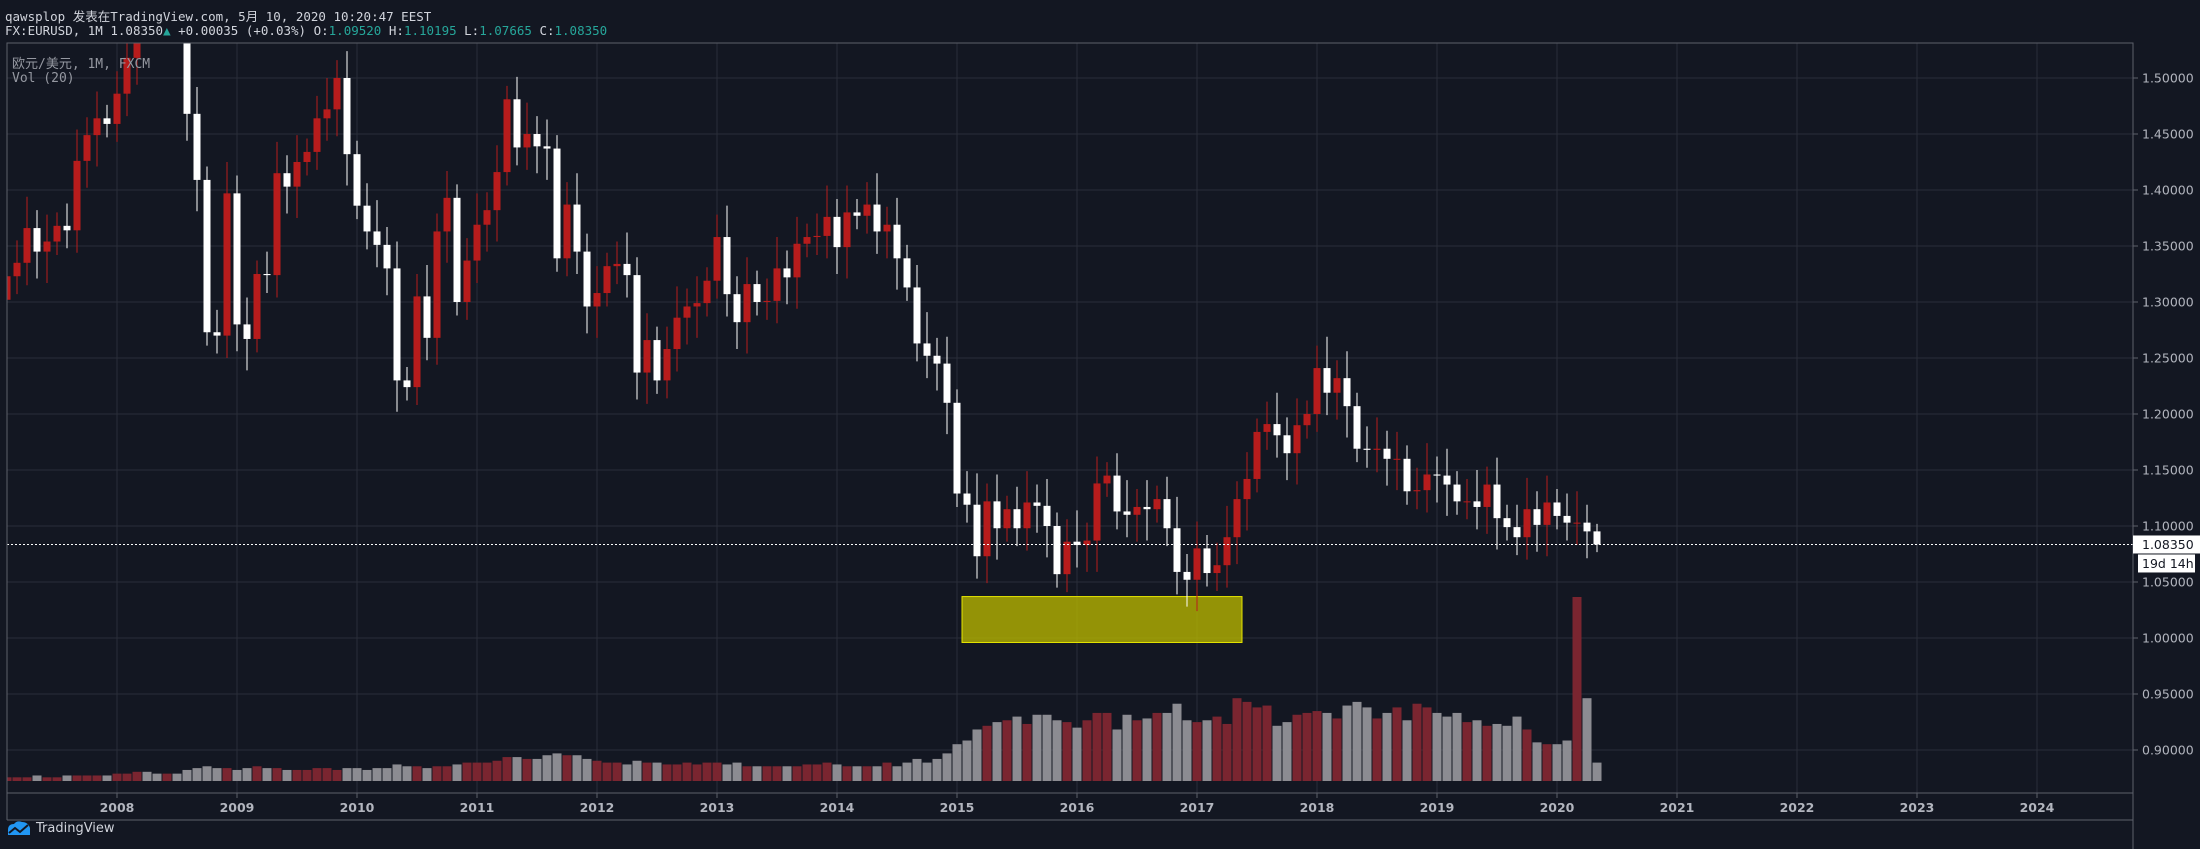  I want to click on price-tick-label: 0.95000, so click(2168, 694).